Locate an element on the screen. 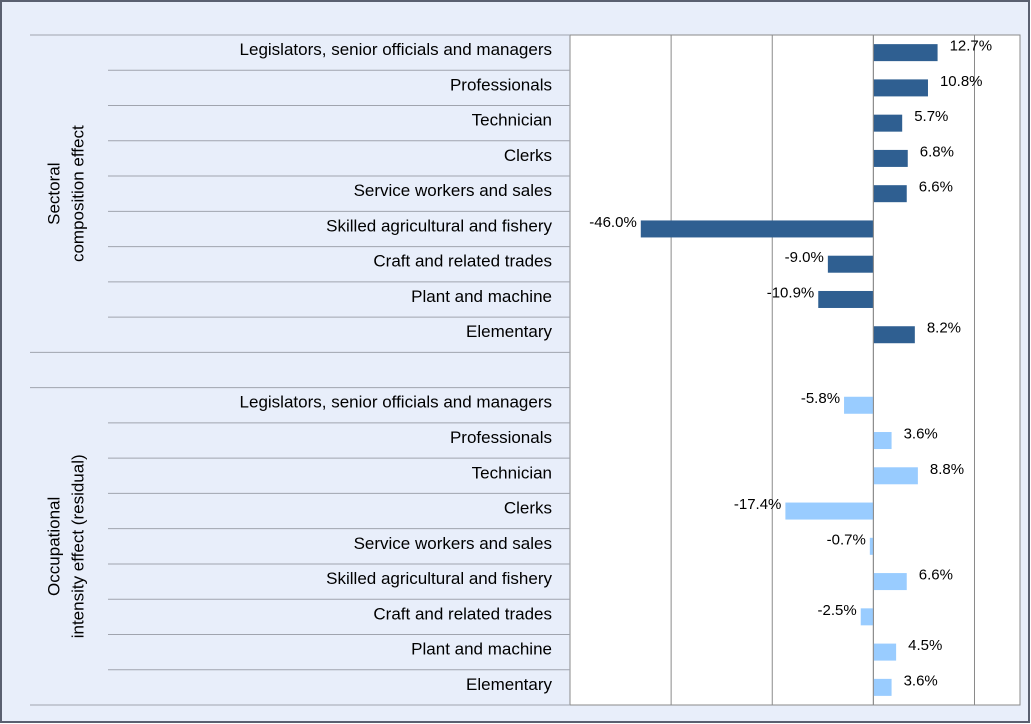 This screenshot has height=724, width=1031. value-label: 8.8% is located at coordinates (947, 469).